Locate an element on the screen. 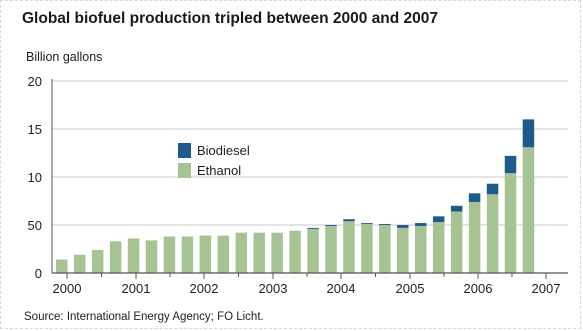 This screenshot has width=583, height=331. legend-swatch-biodiesel is located at coordinates (184, 150).